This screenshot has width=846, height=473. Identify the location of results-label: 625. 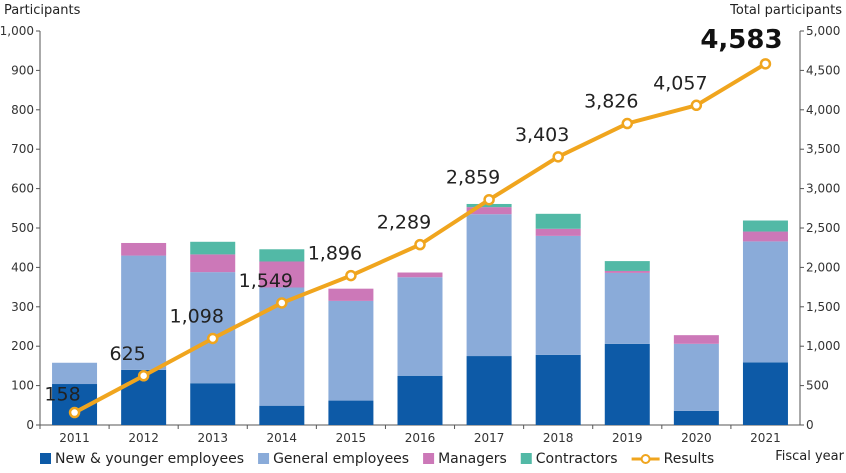
(128, 354).